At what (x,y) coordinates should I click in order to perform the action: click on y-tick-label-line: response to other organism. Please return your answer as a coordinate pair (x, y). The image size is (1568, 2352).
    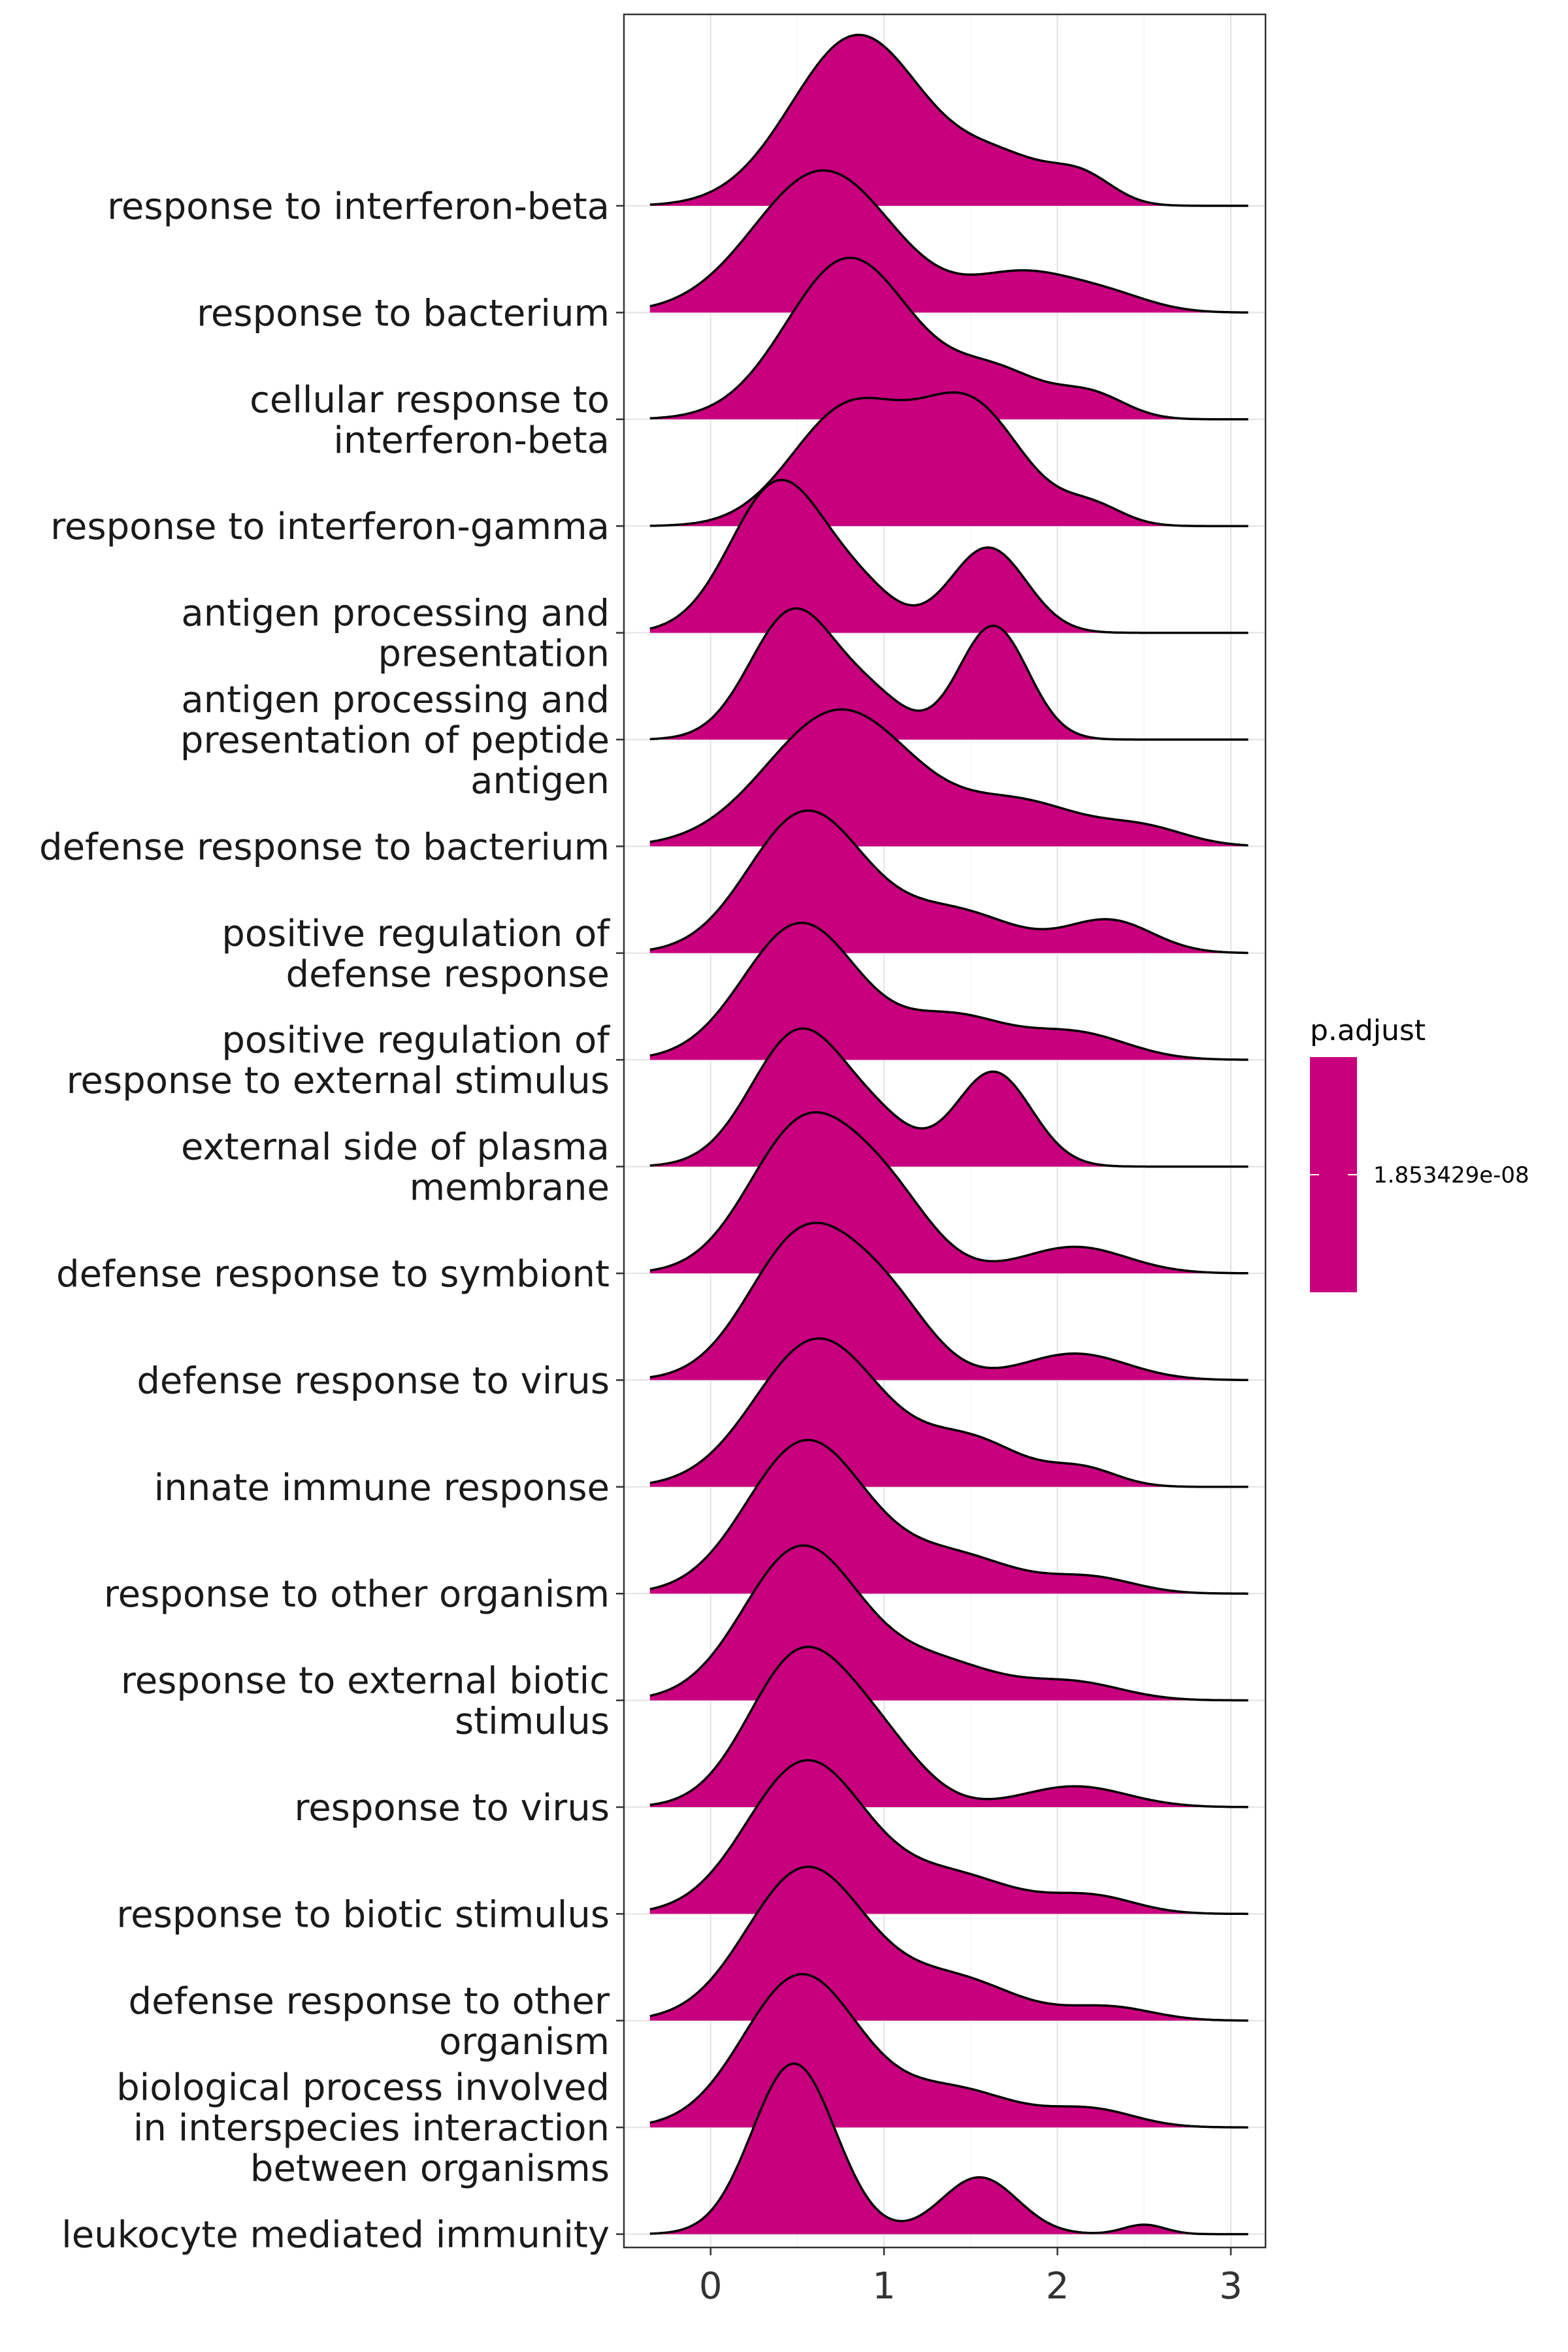
    Looking at the image, I should click on (357, 1594).